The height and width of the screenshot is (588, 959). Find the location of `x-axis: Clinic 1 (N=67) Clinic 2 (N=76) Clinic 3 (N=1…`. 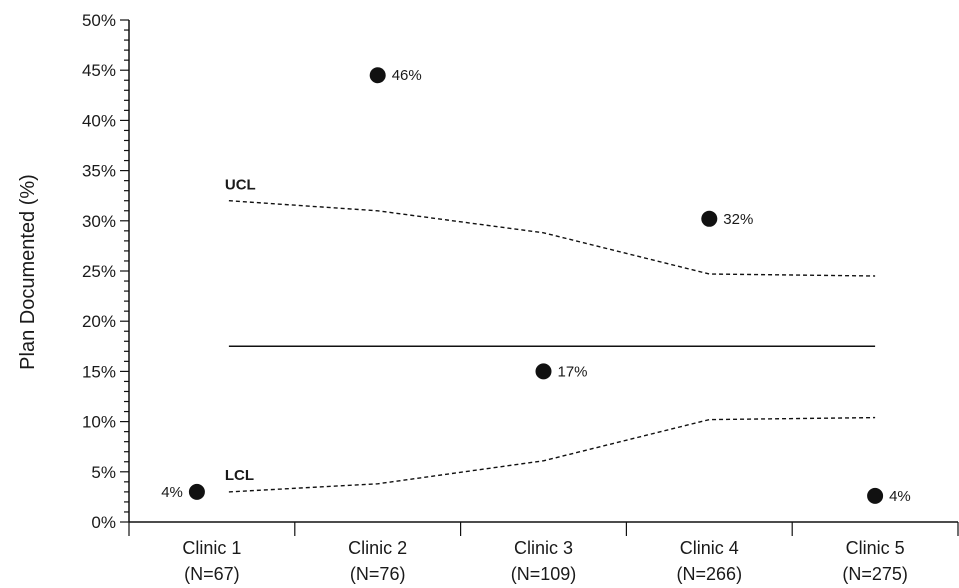

x-axis: Clinic 1 (N=67) Clinic 2 (N=76) Clinic 3 (N=1… is located at coordinates (543, 552).